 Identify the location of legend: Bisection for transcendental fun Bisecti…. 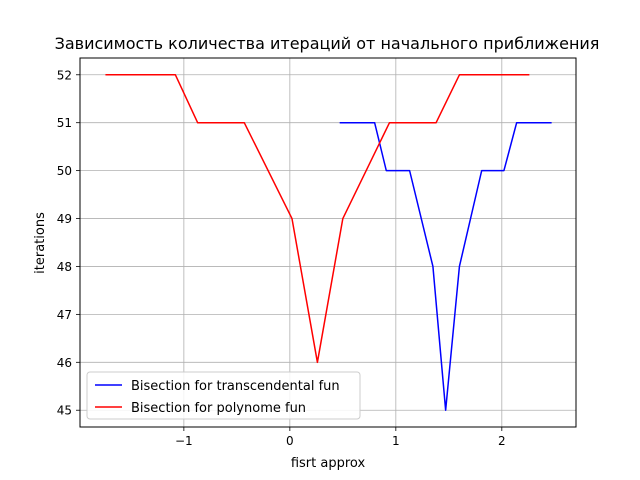
(223, 395).